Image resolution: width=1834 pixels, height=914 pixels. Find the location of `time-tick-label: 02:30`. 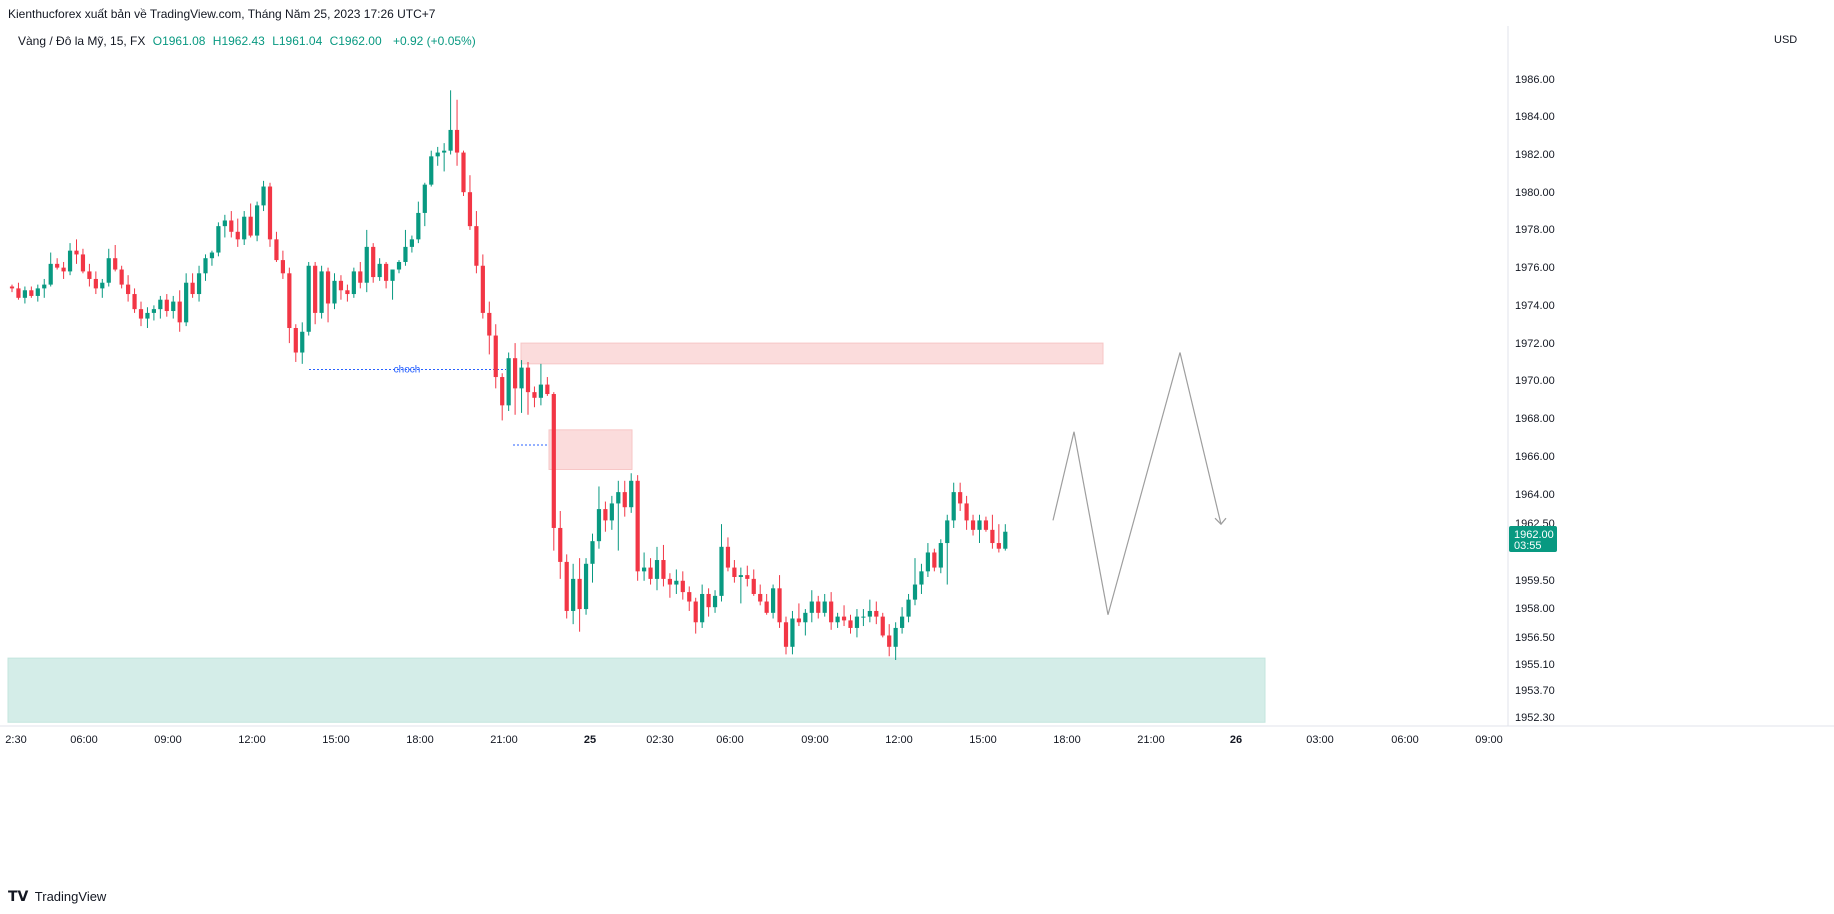

time-tick-label: 02:30 is located at coordinates (660, 740).